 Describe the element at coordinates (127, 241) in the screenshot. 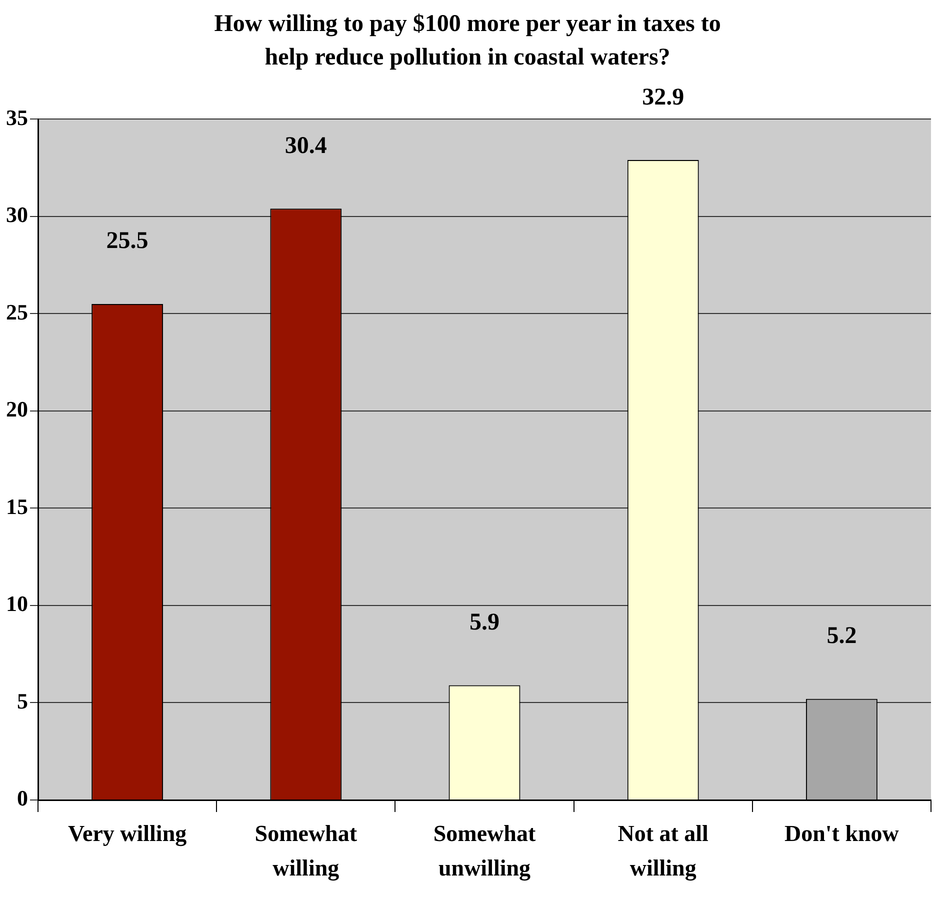

I see `data-label: 25.5` at that location.